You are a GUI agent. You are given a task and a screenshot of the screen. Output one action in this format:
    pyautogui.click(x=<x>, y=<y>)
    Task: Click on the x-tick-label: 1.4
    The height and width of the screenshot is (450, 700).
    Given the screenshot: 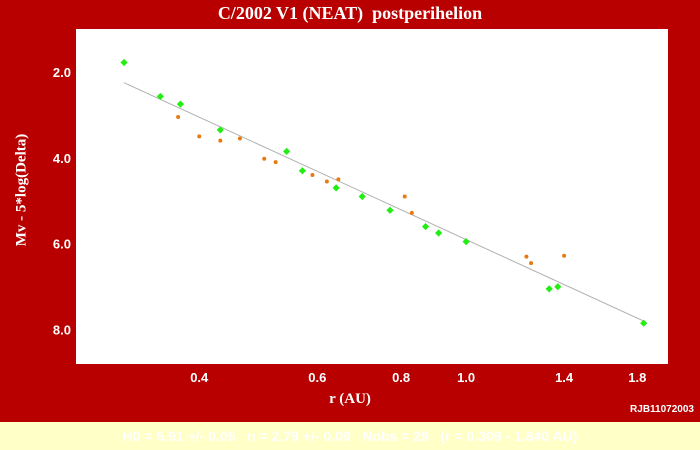 What is the action you would take?
    pyautogui.click(x=564, y=377)
    